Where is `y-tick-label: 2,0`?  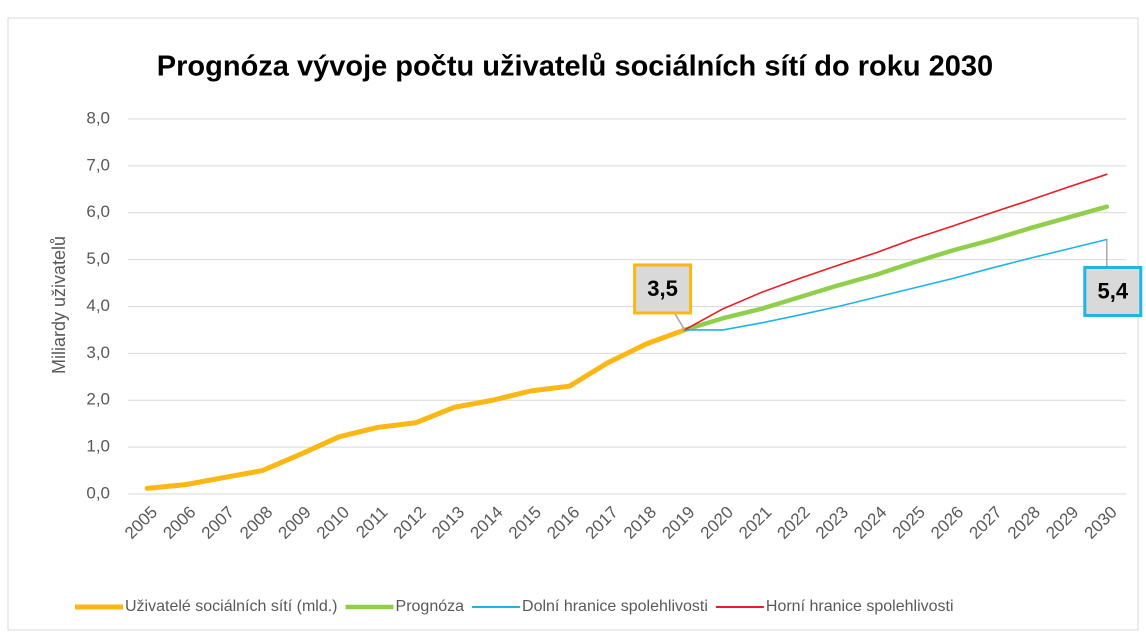
y-tick-label: 2,0 is located at coordinates (98, 399).